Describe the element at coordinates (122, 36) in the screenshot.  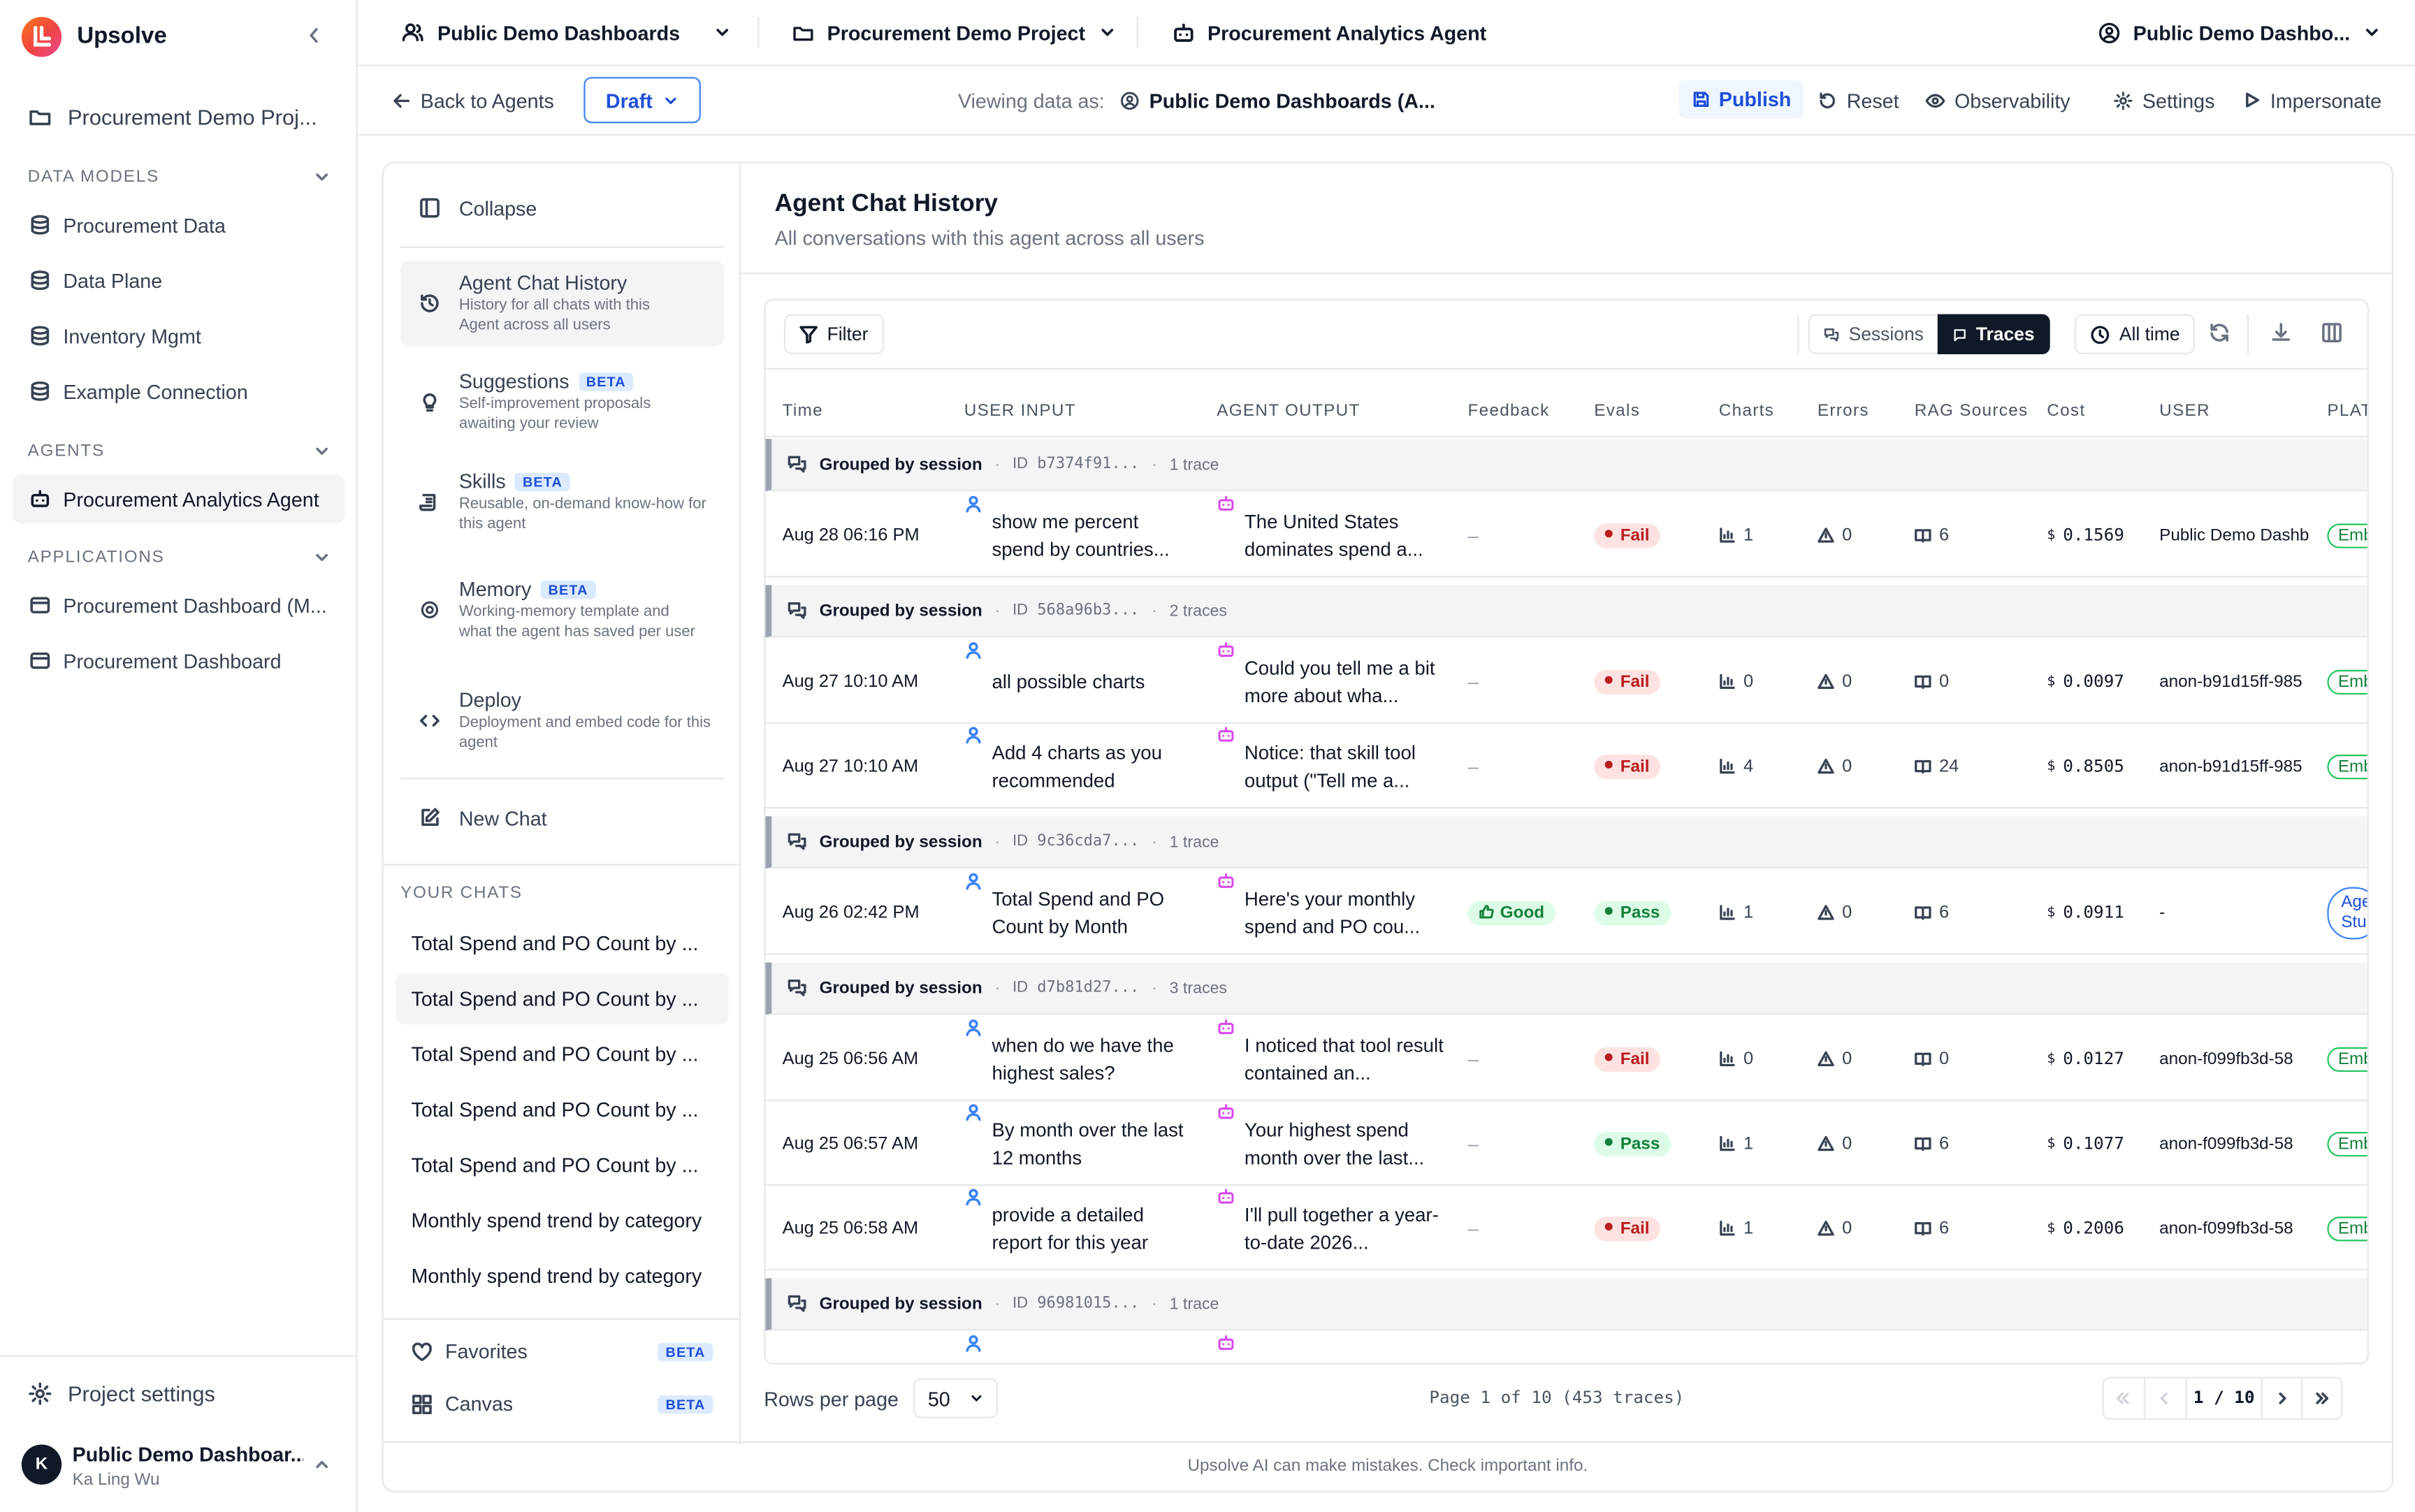
I see `brand-name: Upsolve` at that location.